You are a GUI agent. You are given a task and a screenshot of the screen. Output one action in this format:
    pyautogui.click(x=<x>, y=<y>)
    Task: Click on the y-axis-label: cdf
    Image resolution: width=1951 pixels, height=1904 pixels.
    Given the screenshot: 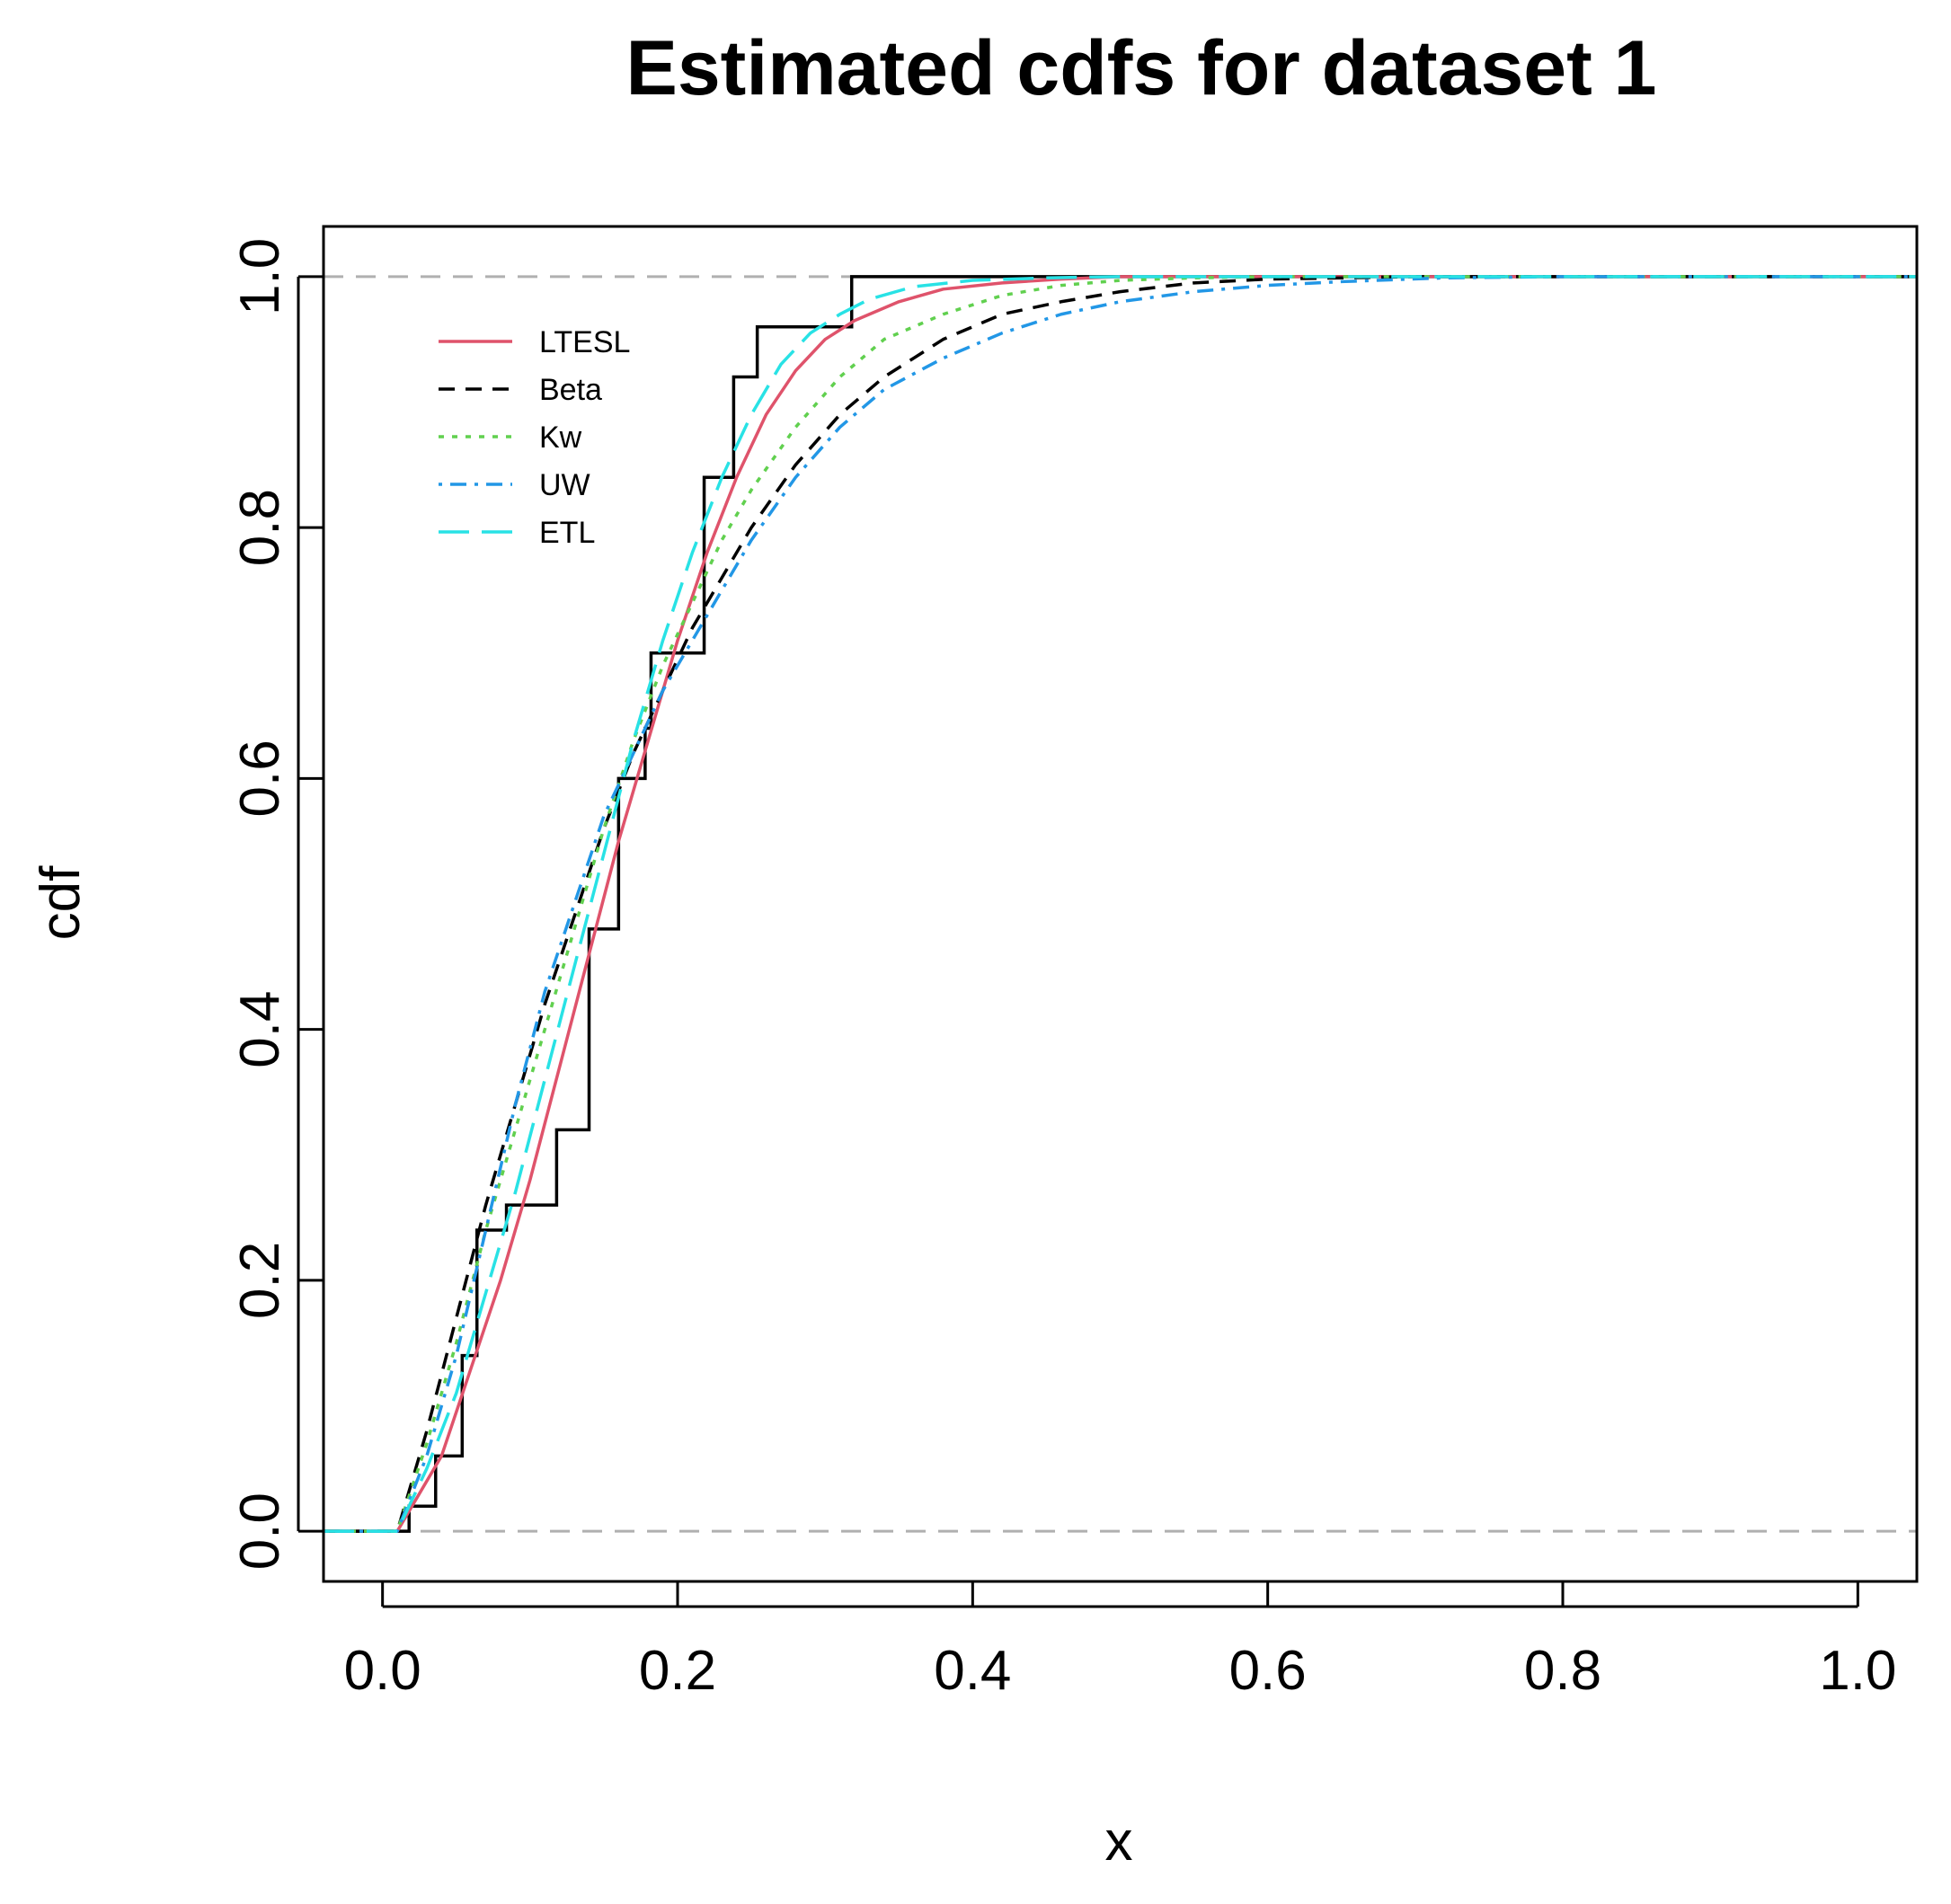 What is the action you would take?
    pyautogui.click(x=61, y=902)
    